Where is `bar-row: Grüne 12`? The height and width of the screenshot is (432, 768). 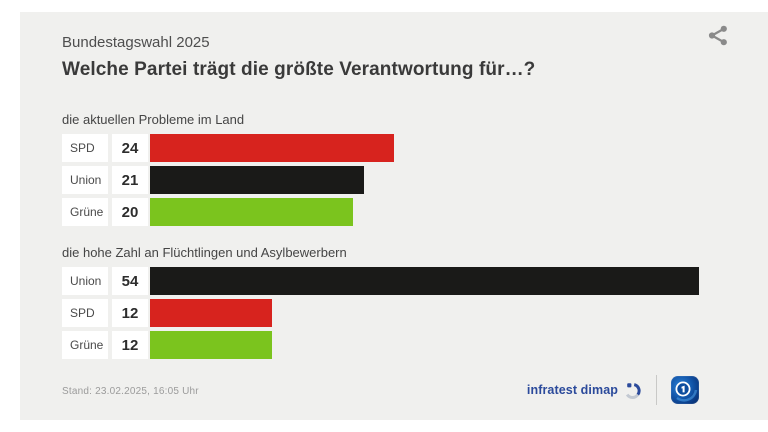 bar-row: Grüne 12 is located at coordinates (415, 345).